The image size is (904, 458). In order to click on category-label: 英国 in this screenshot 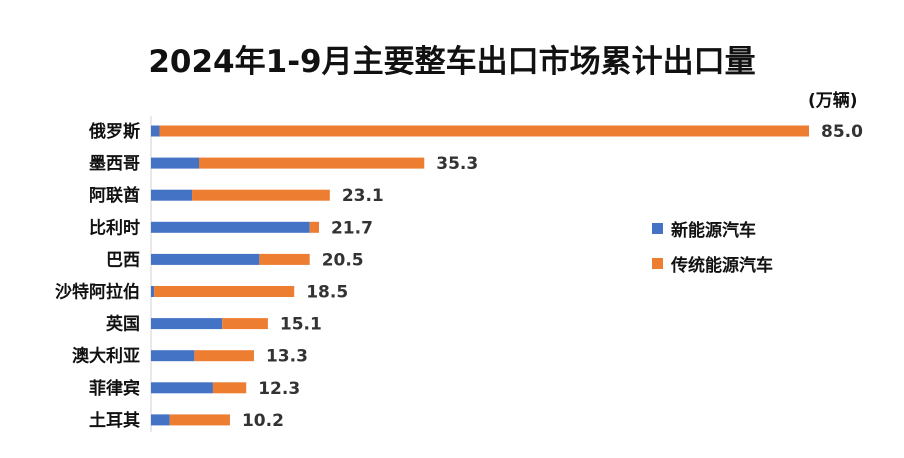, I will do `click(123, 324)`.